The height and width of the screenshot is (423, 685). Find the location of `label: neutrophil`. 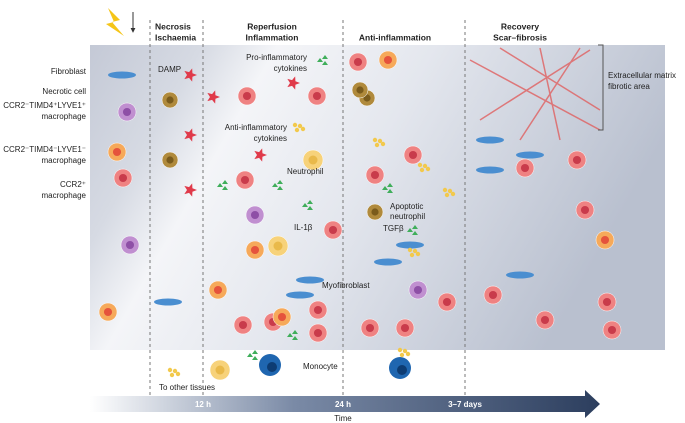

label: neutrophil is located at coordinates (407, 216).